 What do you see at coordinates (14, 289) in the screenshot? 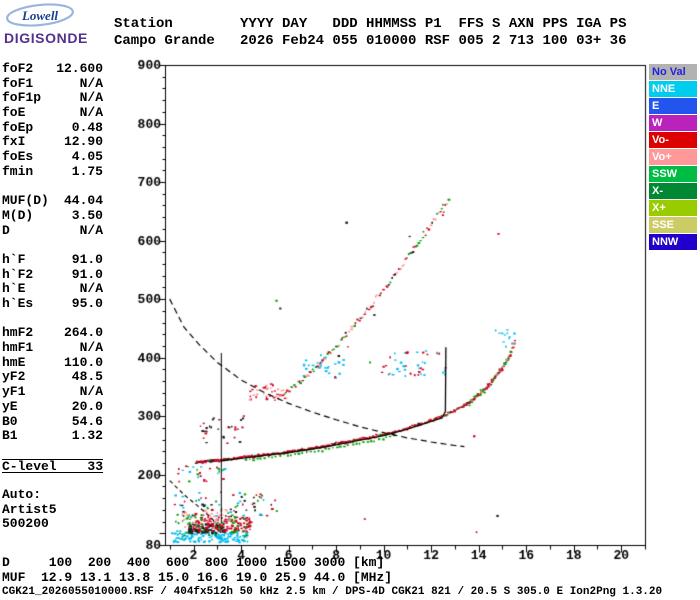
I see `param-label: h`E` at bounding box center [14, 289].